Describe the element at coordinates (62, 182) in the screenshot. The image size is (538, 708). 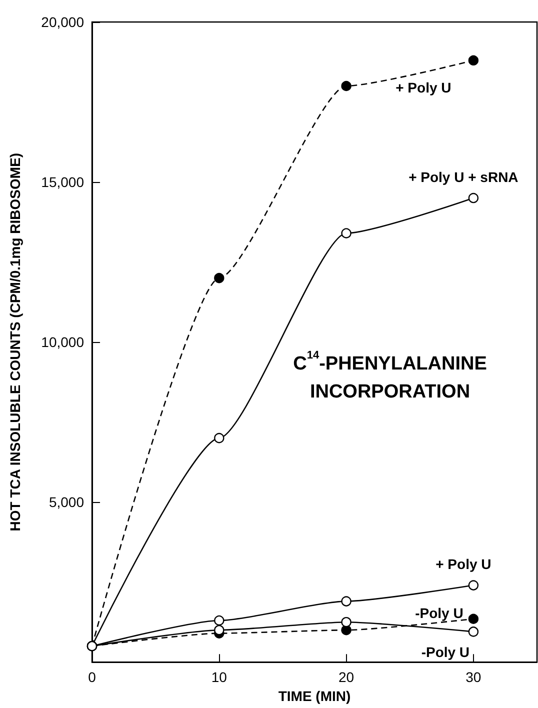
I see `y-tick-label: 15,000` at that location.